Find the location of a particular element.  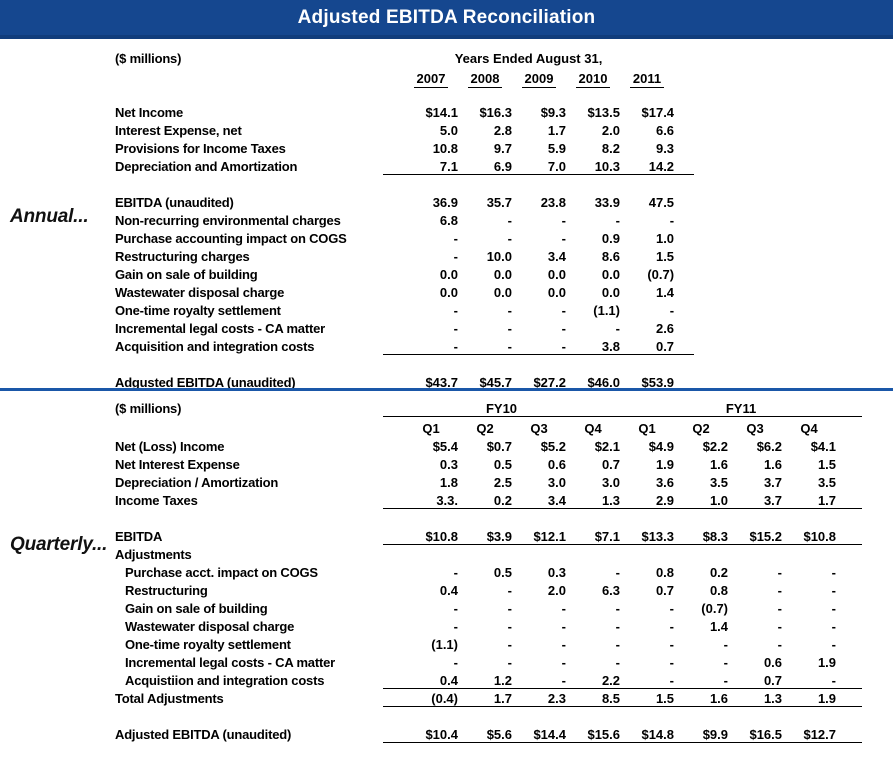

year-column-header: 2011 is located at coordinates (647, 77).